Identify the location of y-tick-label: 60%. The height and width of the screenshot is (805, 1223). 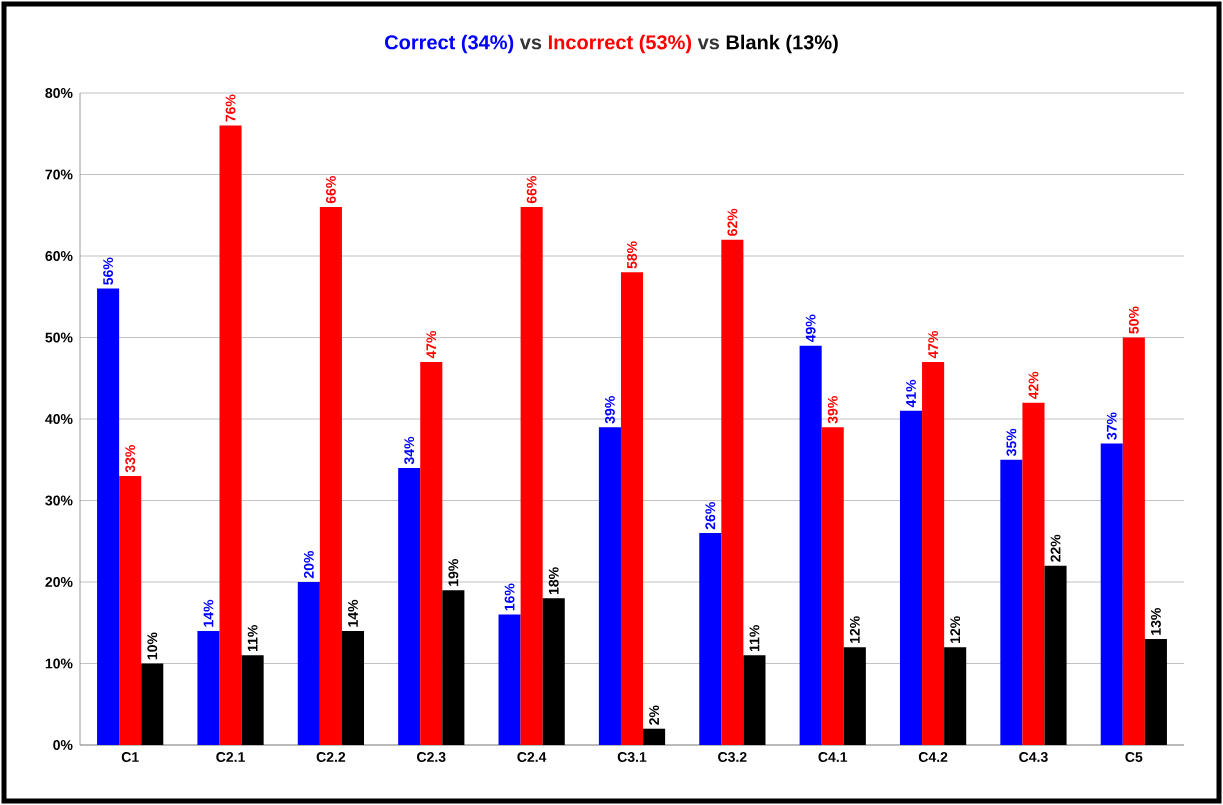
(59, 256).